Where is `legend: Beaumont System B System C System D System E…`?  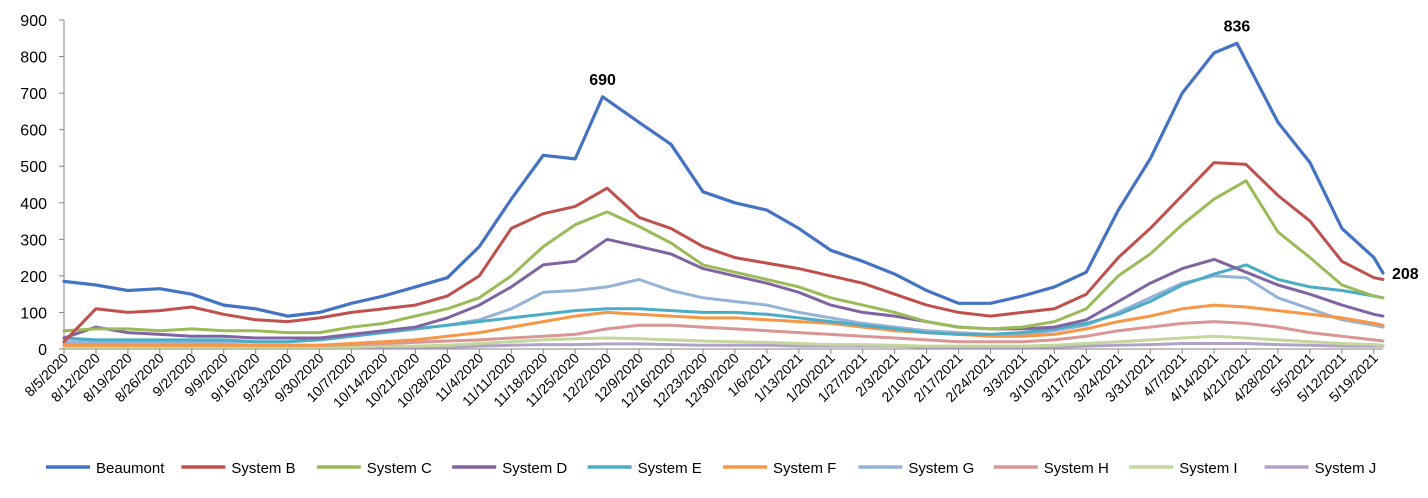
legend: Beaumont System B System C System D System E… is located at coordinates (711, 468).